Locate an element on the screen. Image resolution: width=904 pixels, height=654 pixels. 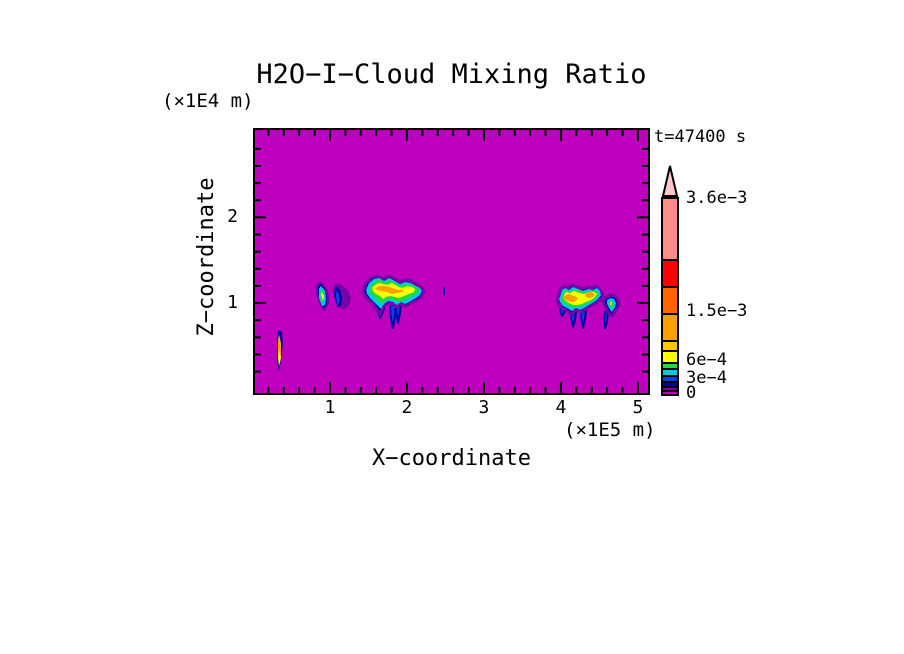
colorbar is located at coordinates (670, 296).